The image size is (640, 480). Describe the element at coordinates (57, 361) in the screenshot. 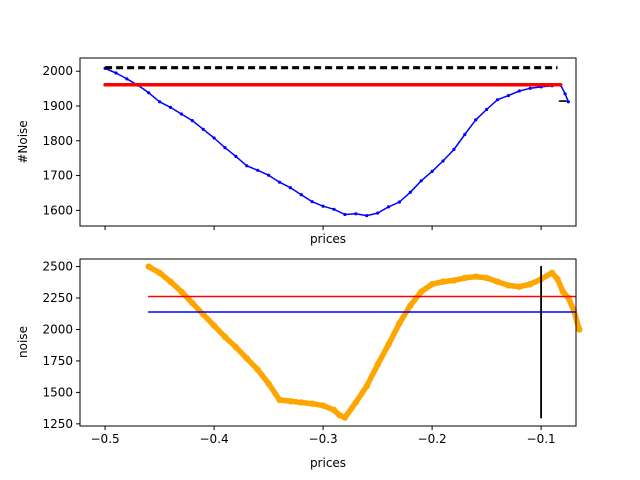

I see `y-tick-label: 1750` at that location.